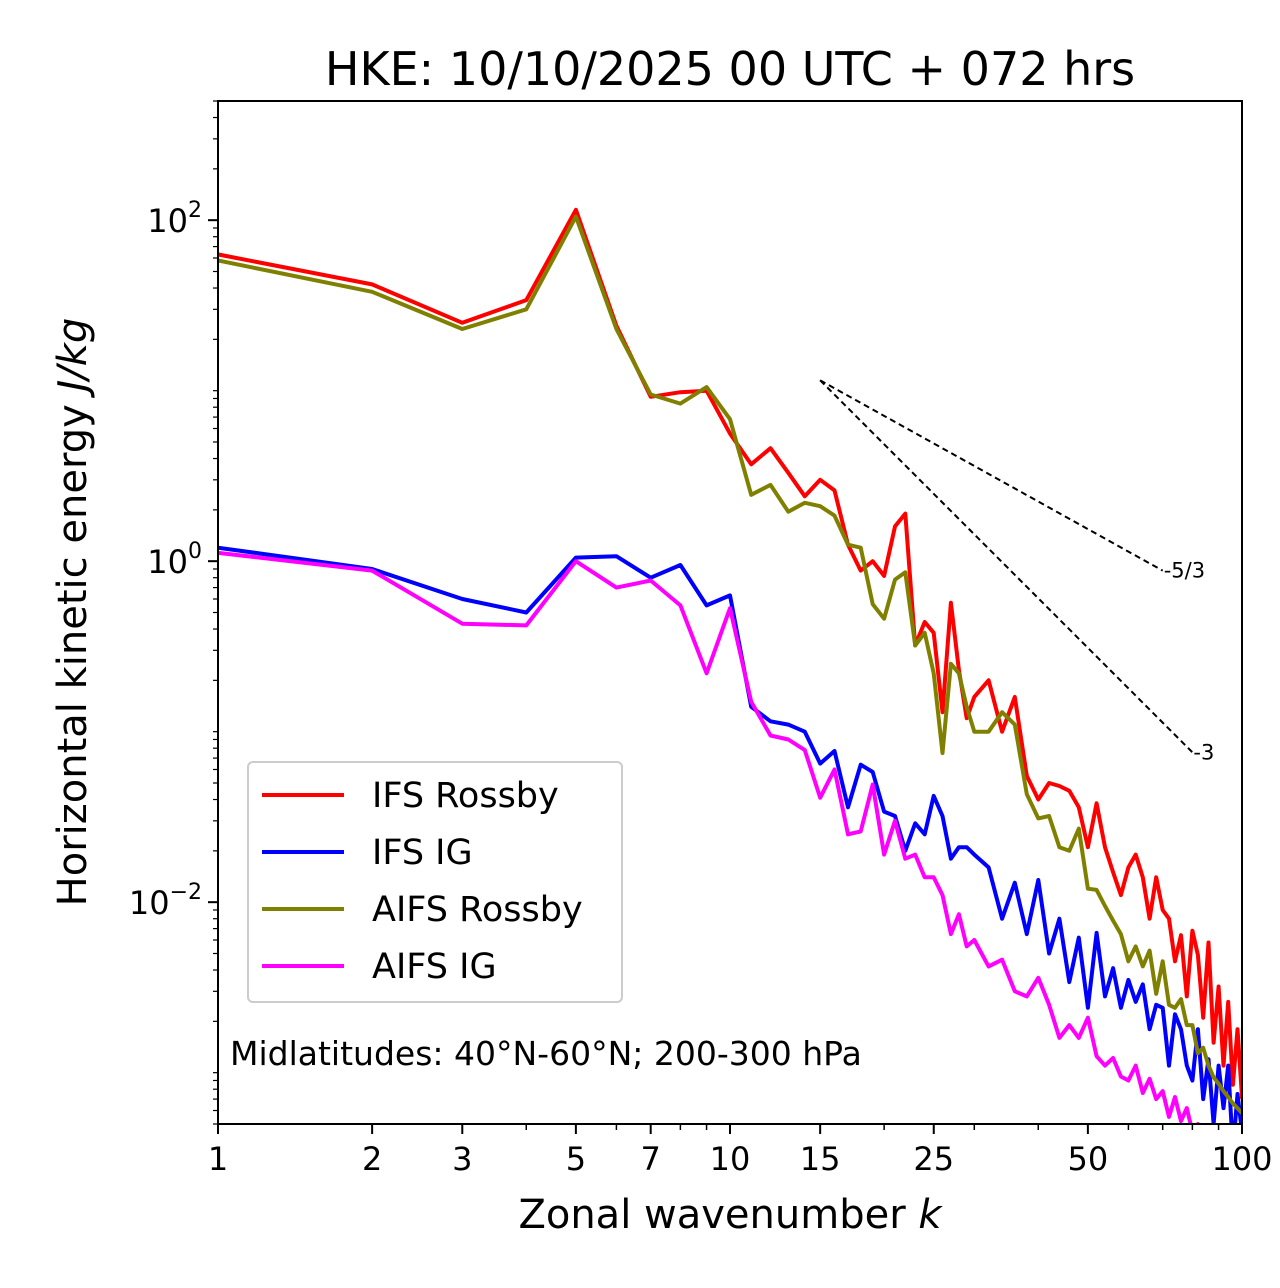  What do you see at coordinates (730, 1159) in the screenshot?
I see `x-tick-label: 10` at bounding box center [730, 1159].